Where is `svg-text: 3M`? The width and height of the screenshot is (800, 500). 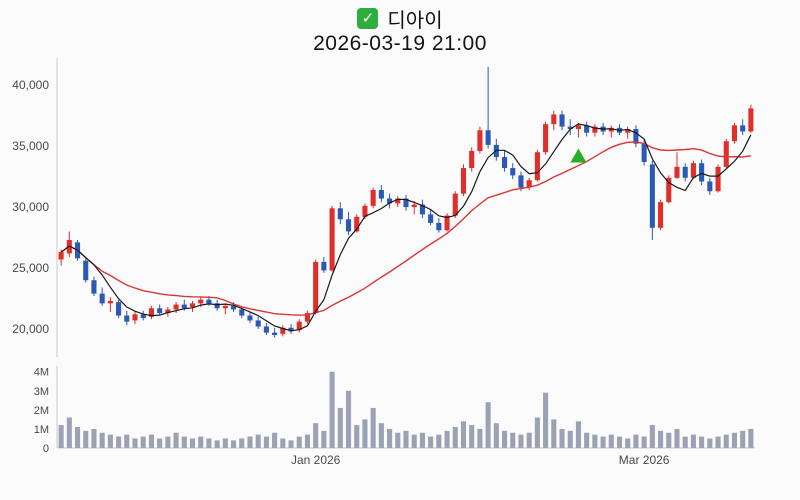
svg-text: 3M is located at coordinates (41, 392).